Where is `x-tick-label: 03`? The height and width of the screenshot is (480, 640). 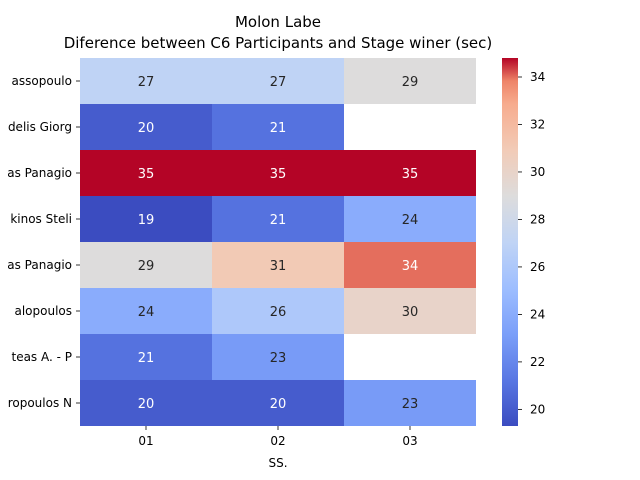 x-tick-label: 03 is located at coordinates (409, 441).